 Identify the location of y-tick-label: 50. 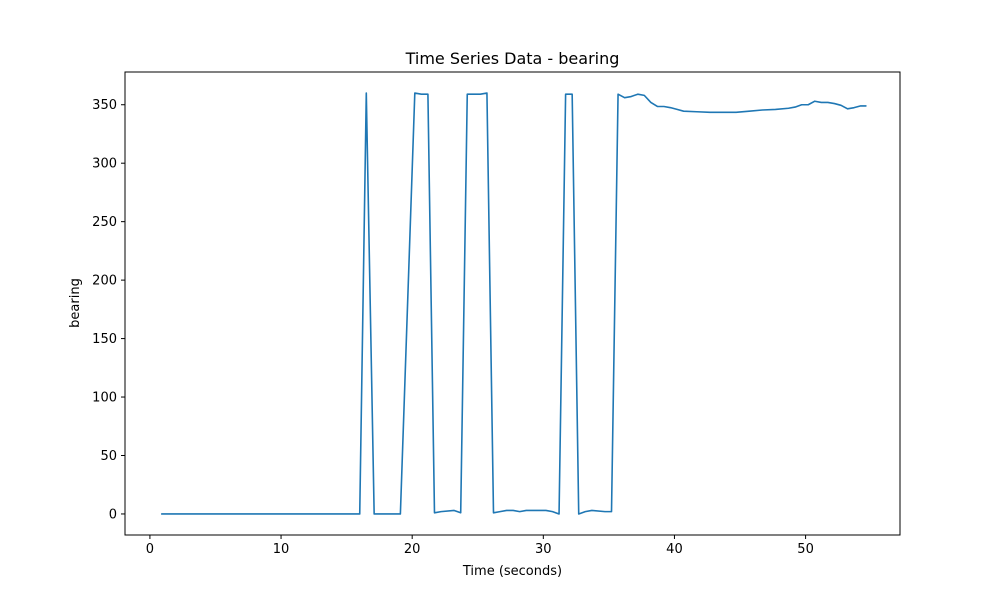
(108, 456).